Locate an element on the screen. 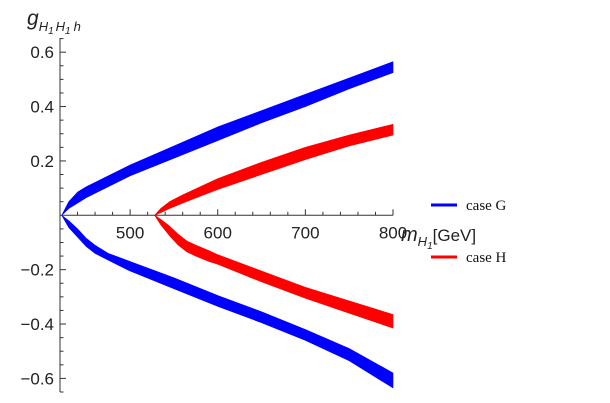  y-axis-title: gH1 H1 h is located at coordinates (54, 22).